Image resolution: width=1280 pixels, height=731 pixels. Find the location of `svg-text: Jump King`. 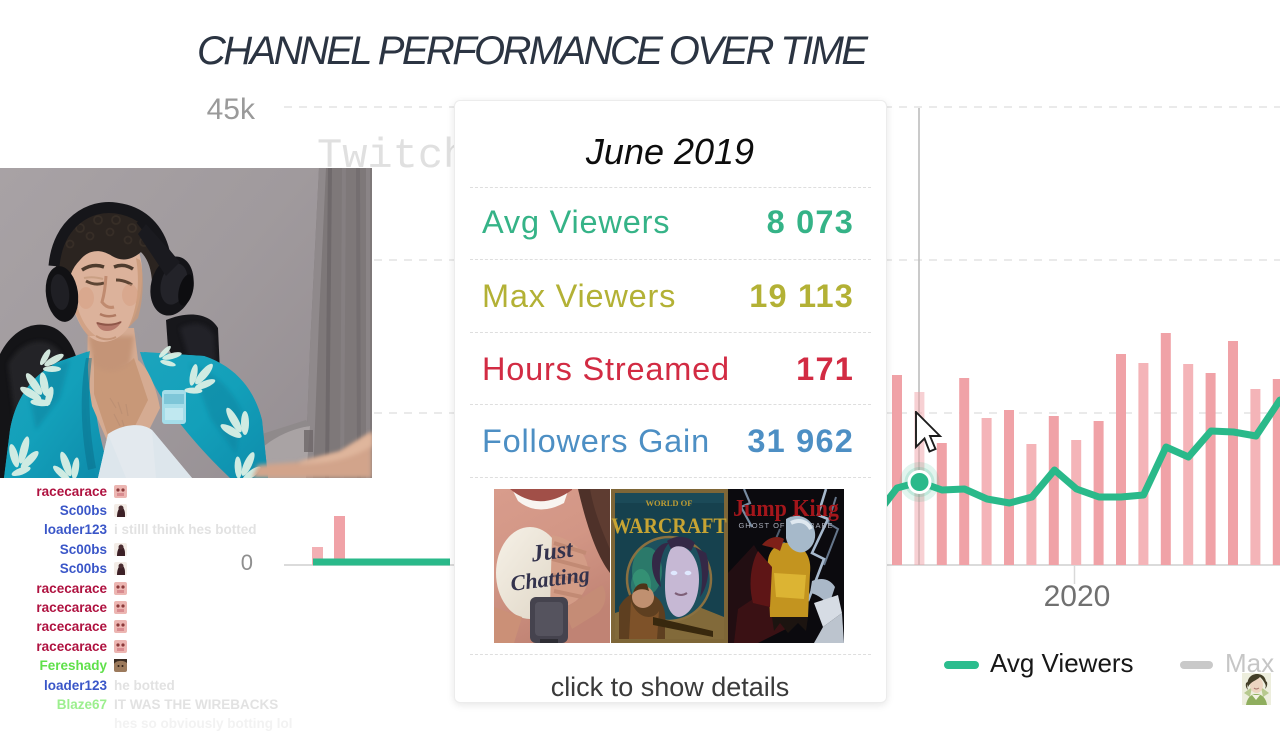

svg-text: Jump King is located at coordinates (786, 508).